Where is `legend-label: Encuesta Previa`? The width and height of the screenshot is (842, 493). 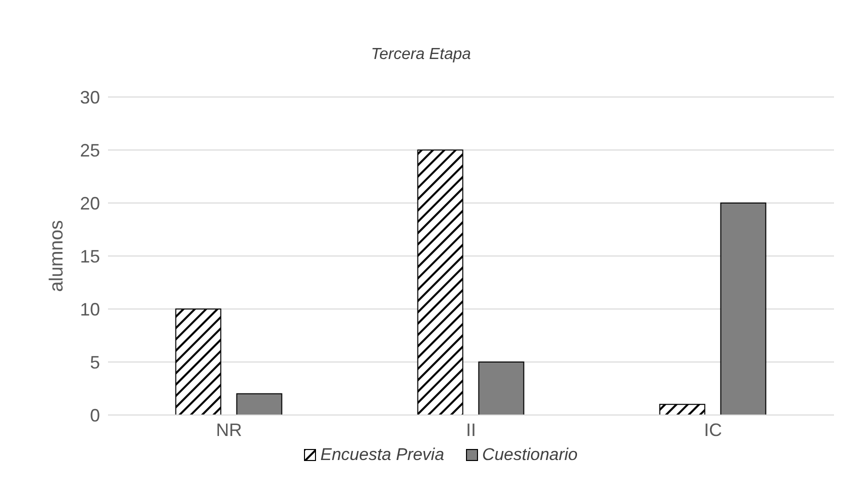 legend-label: Encuesta Previa is located at coordinates (381, 455).